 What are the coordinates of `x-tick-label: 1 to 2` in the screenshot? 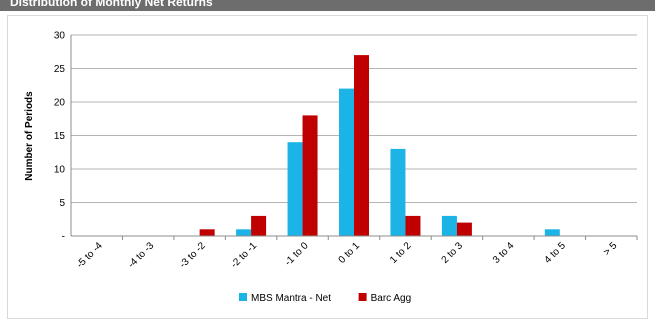 It's located at (401, 253).